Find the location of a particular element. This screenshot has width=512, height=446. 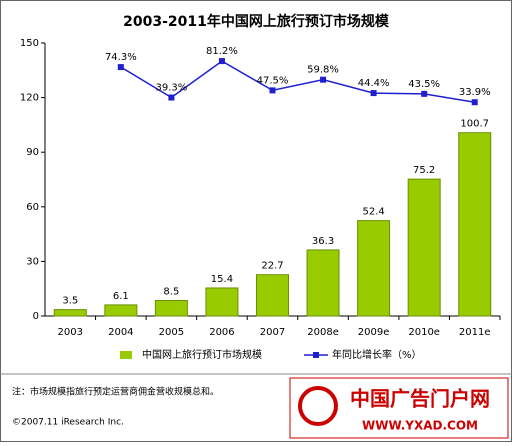

line-label: 39.3% is located at coordinates (171, 88).